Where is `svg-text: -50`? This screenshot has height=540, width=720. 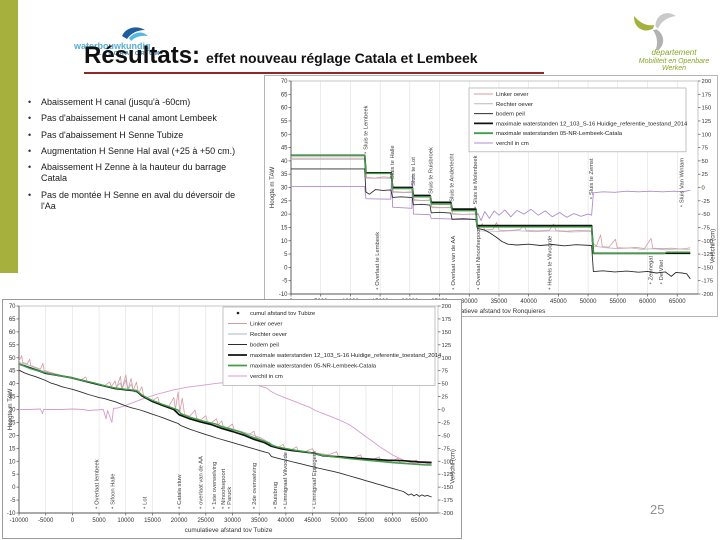 svg-text: -50 is located at coordinates (706, 215).